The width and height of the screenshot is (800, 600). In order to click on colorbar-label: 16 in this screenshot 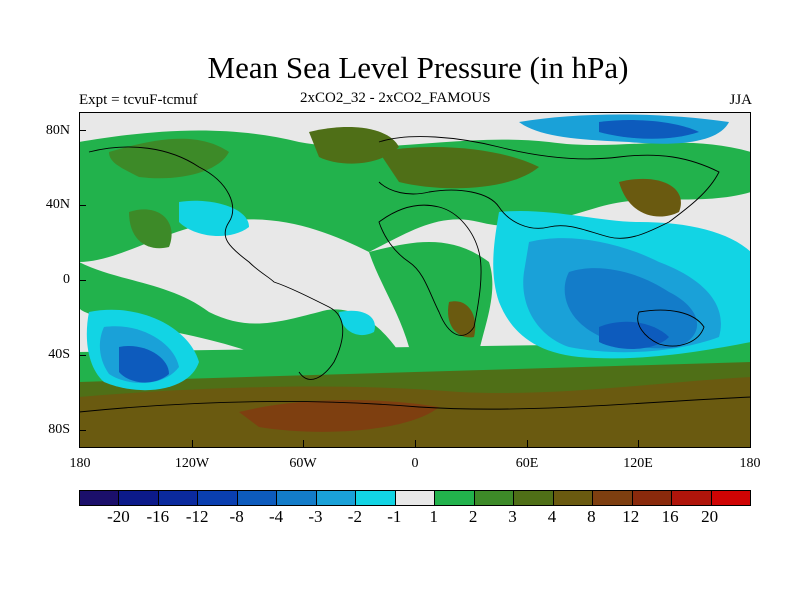, I will do `click(670, 516)`.